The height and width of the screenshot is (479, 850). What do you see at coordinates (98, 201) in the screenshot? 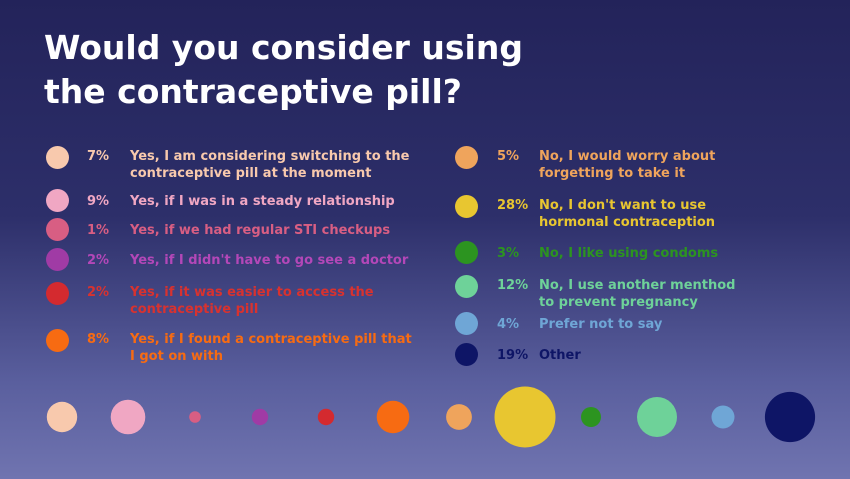
I see `legend-percent: 9%` at bounding box center [98, 201].